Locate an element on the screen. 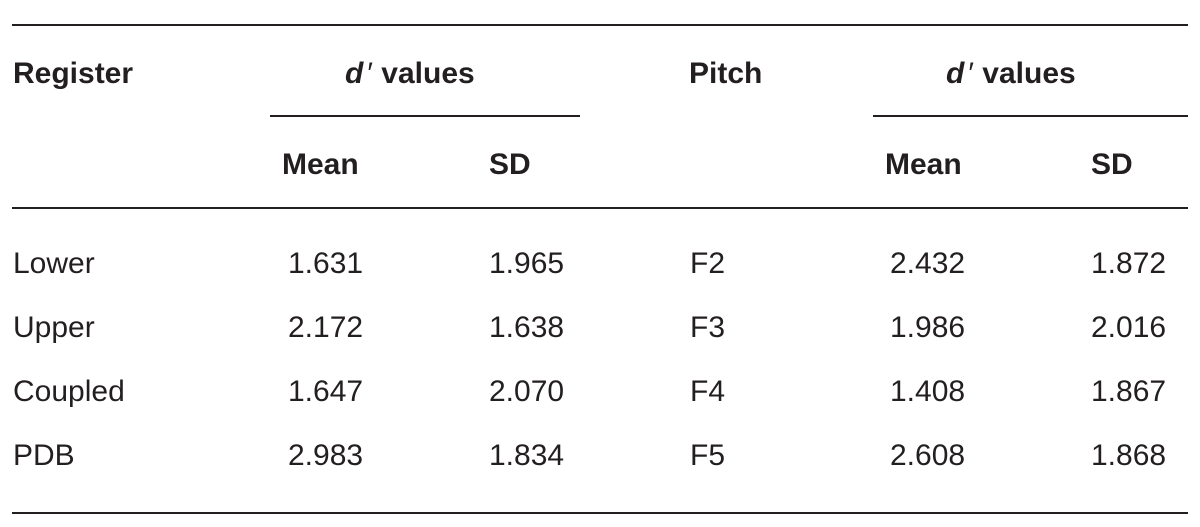 The height and width of the screenshot is (527, 1200). cell-pitch-sd: 1.867 is located at coordinates (1129, 391).